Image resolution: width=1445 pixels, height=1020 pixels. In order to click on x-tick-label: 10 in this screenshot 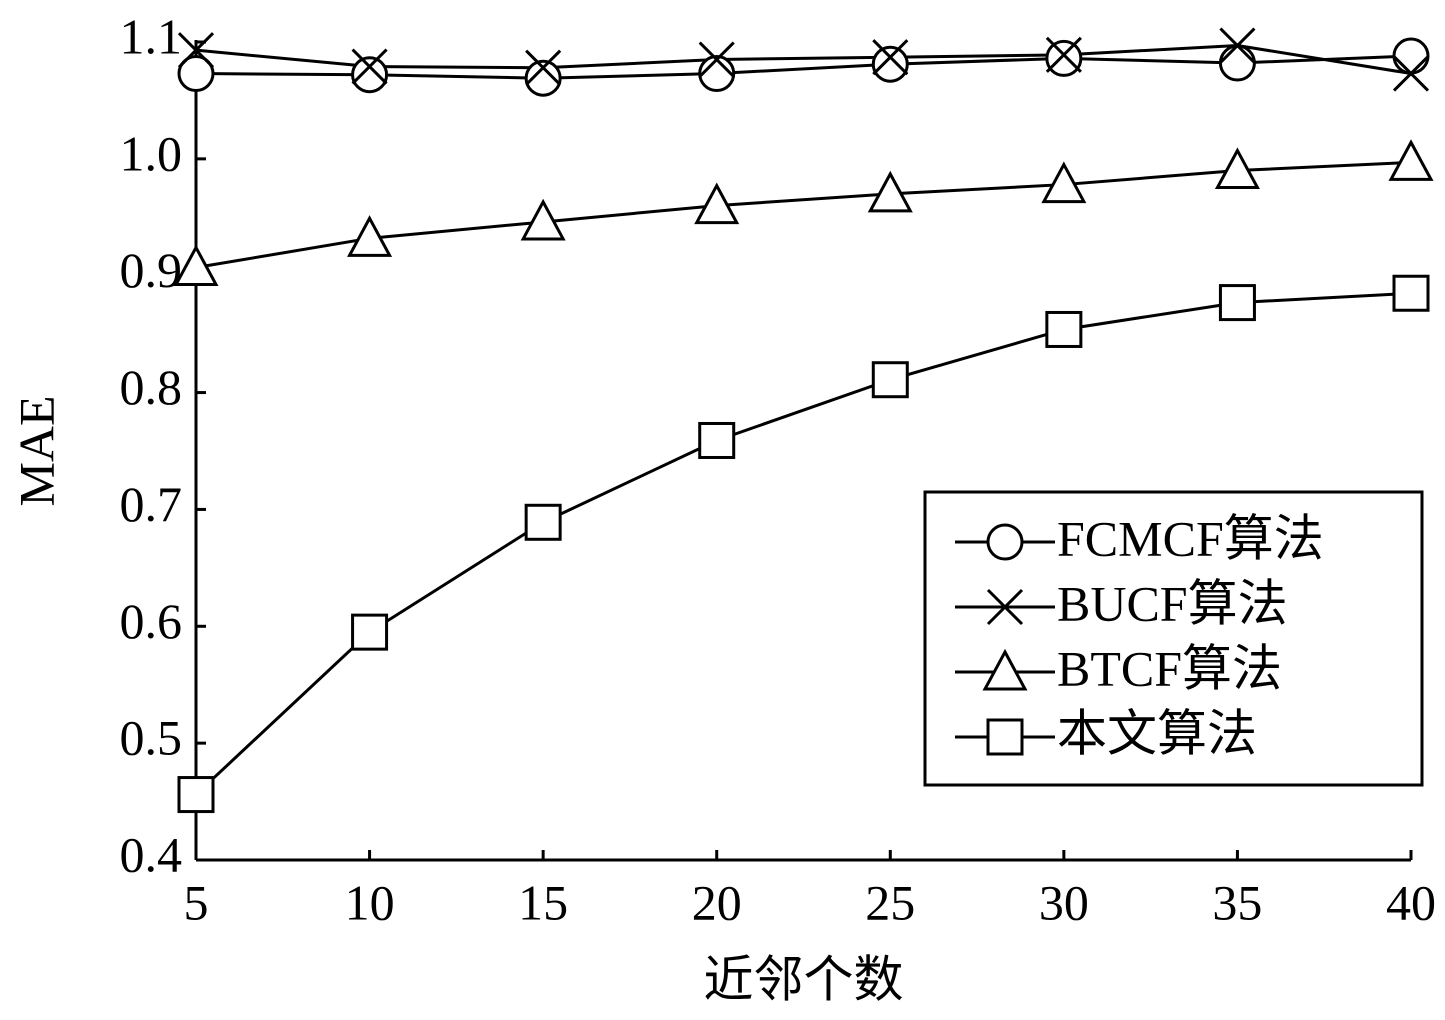, I will do `click(370, 902)`.